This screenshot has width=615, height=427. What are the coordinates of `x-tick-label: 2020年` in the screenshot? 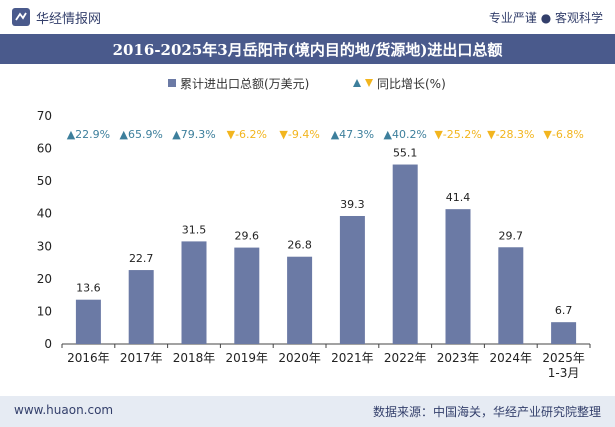 It's located at (299, 358).